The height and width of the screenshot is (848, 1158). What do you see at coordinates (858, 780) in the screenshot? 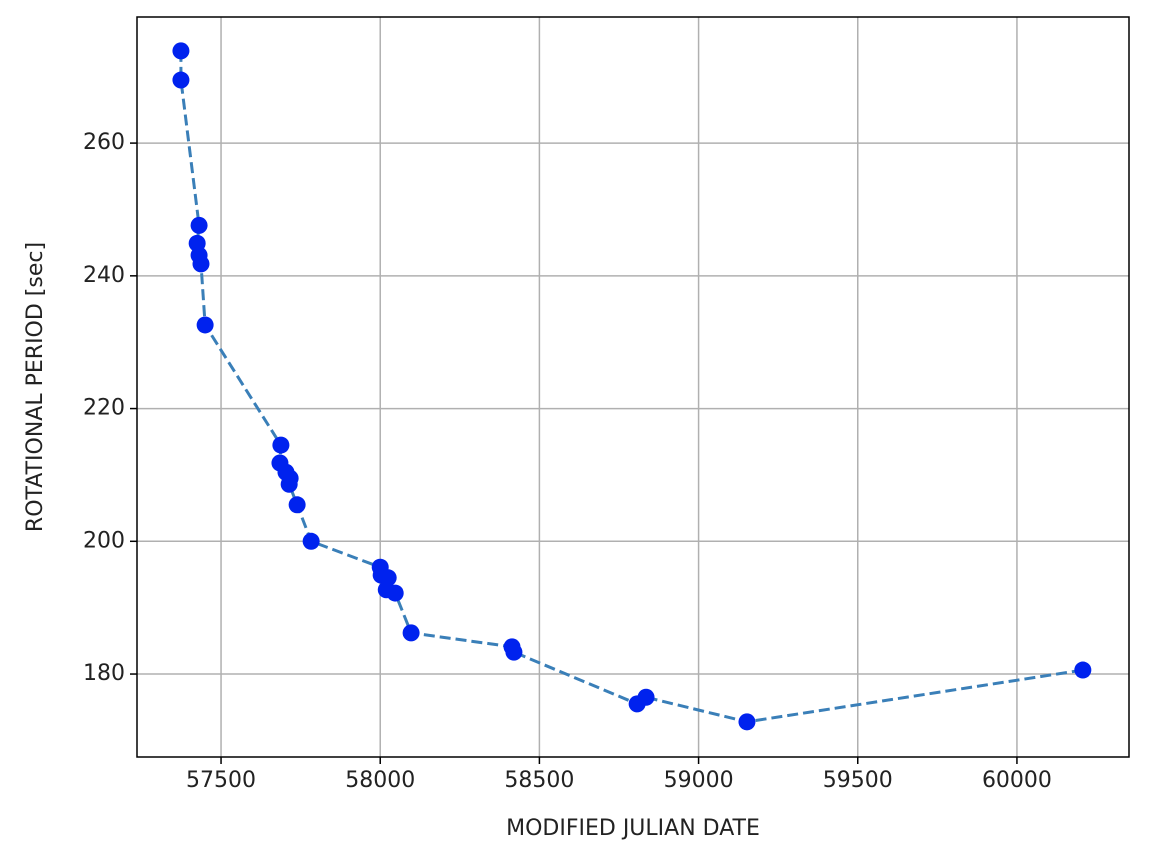
I see `x-tick-label: 59500` at bounding box center [858, 780].